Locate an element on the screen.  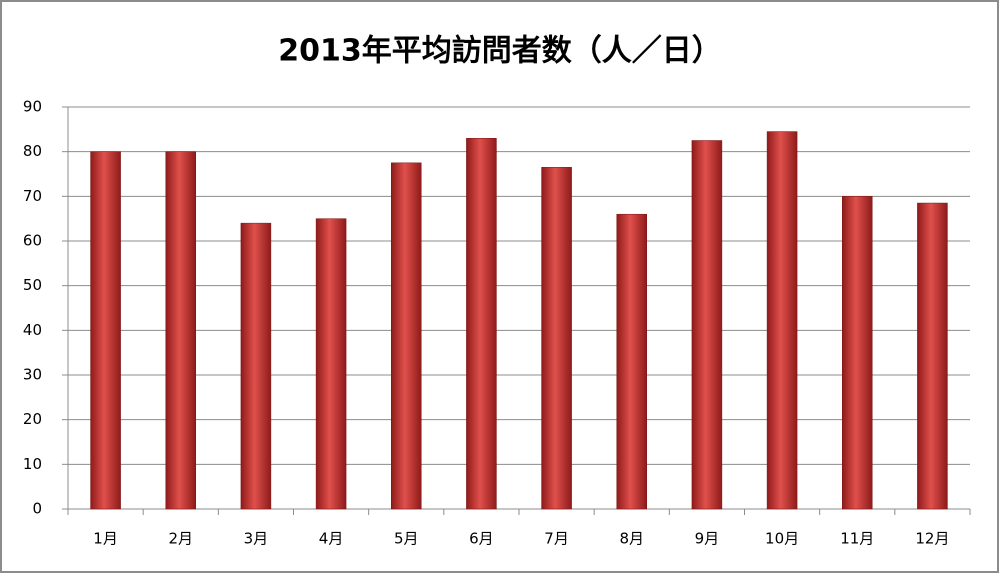
chart-title: 2013年平均訪問者数（人／日） is located at coordinates (500, 51).